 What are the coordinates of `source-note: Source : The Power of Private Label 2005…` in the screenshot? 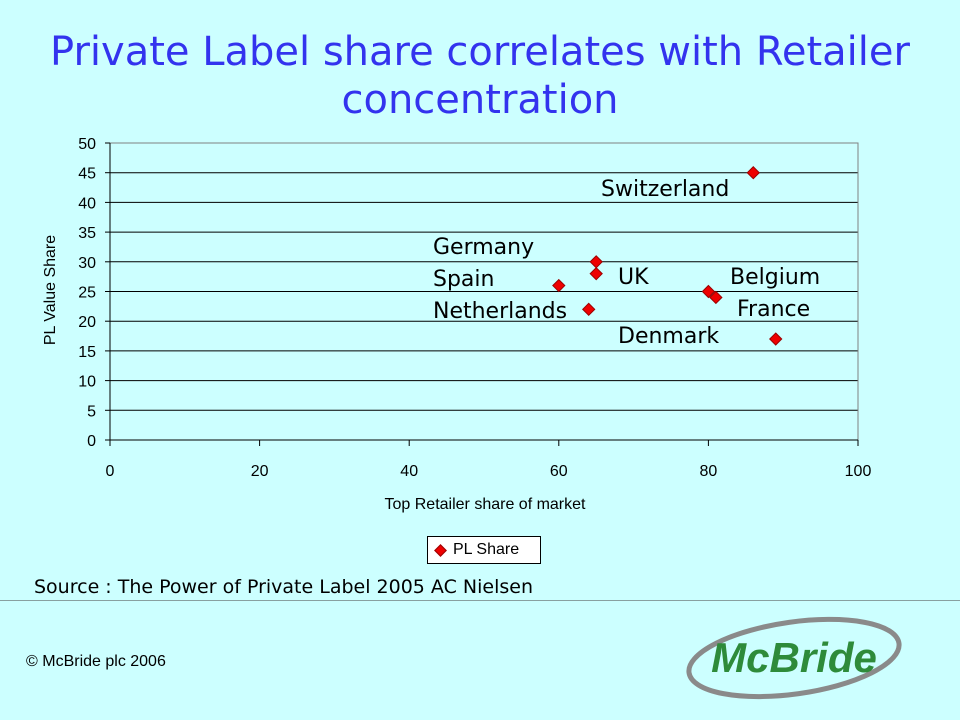 It's located at (283, 587).